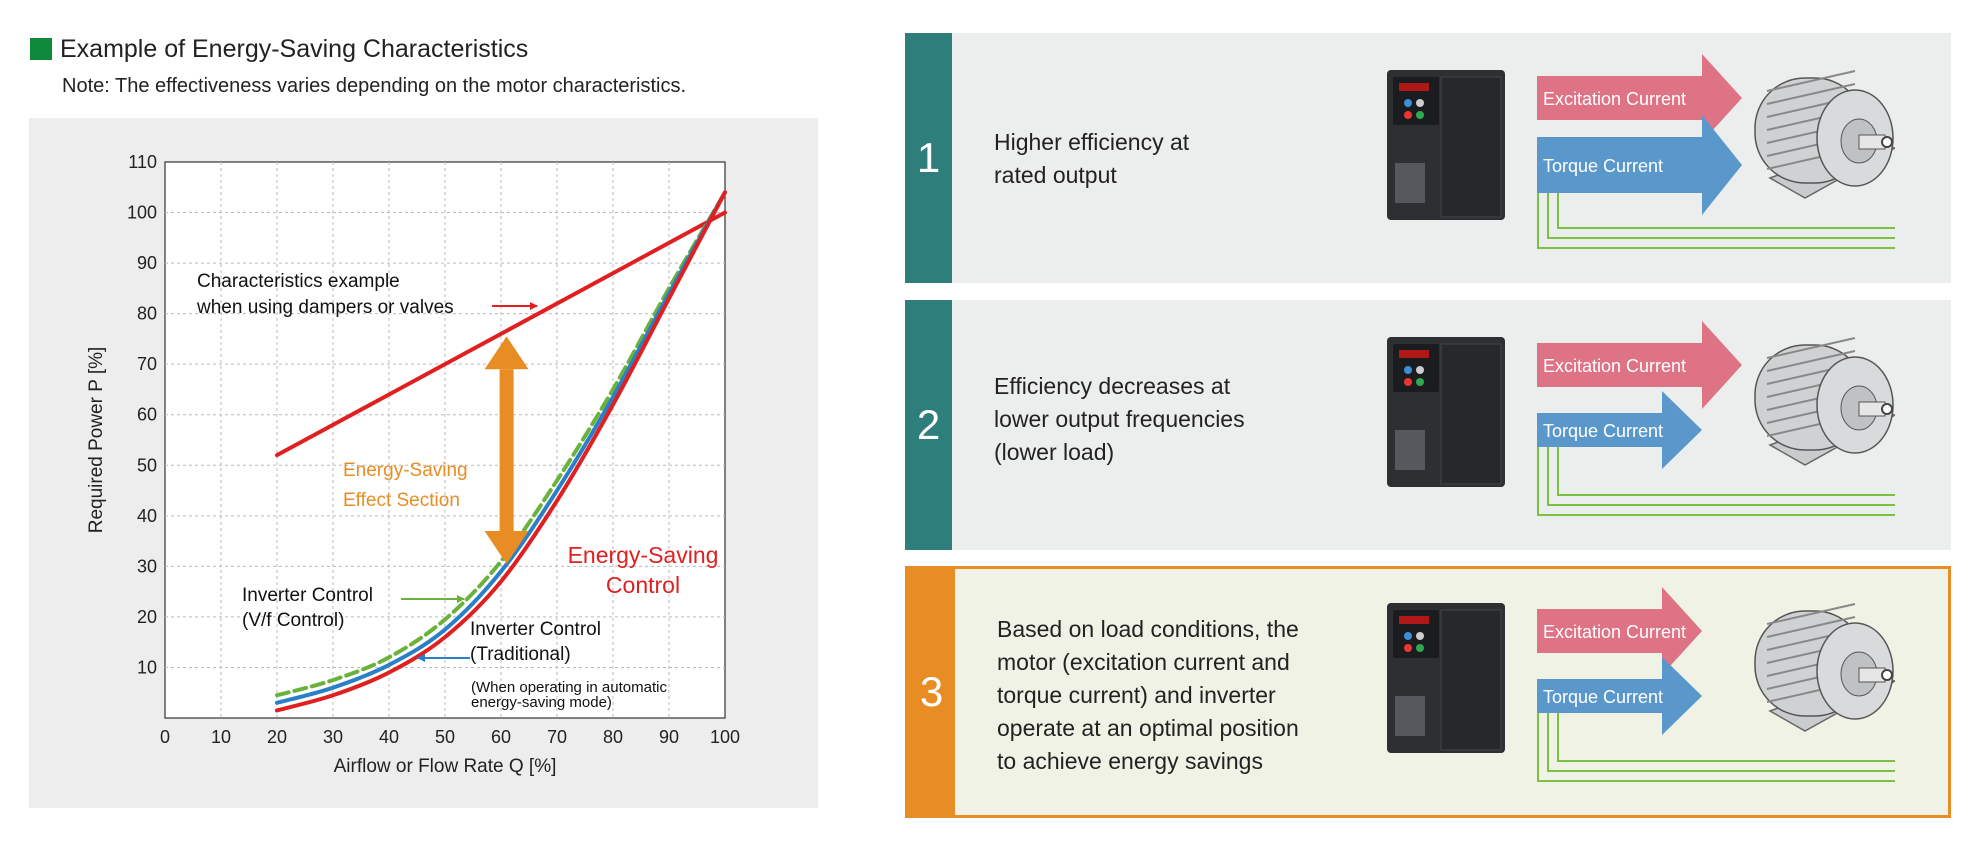  Describe the element at coordinates (96, 440) in the screenshot. I see `y-axis-label: Required Power P [%]` at that location.